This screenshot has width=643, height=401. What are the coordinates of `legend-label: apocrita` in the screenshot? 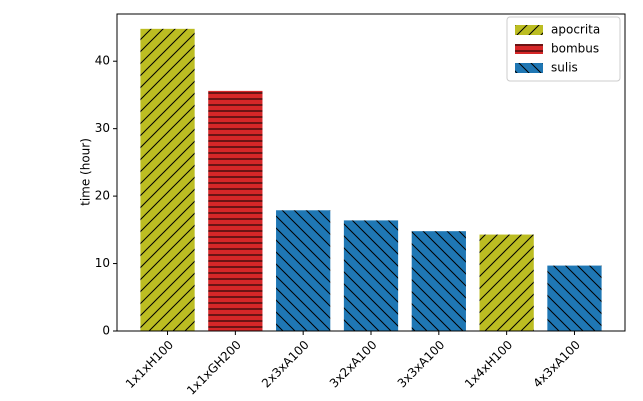 It's located at (575, 30).